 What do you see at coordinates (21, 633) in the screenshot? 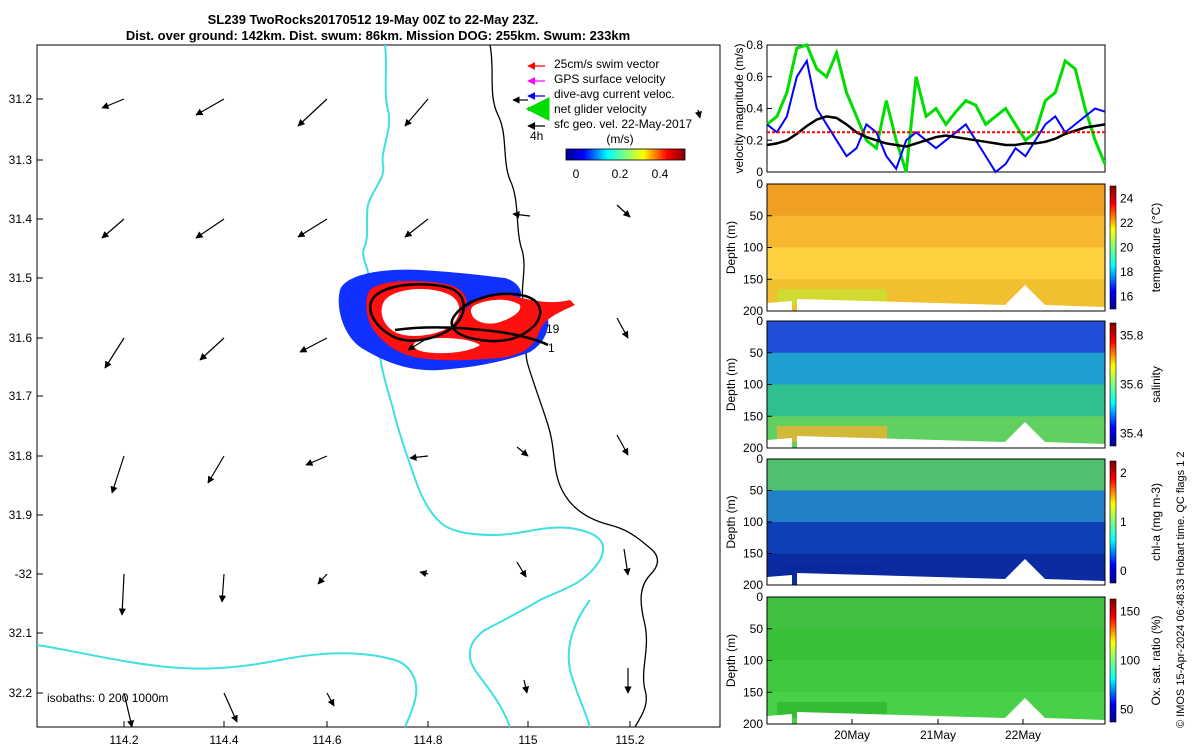
I see `lat-tick-label: 32.1` at bounding box center [21, 633].